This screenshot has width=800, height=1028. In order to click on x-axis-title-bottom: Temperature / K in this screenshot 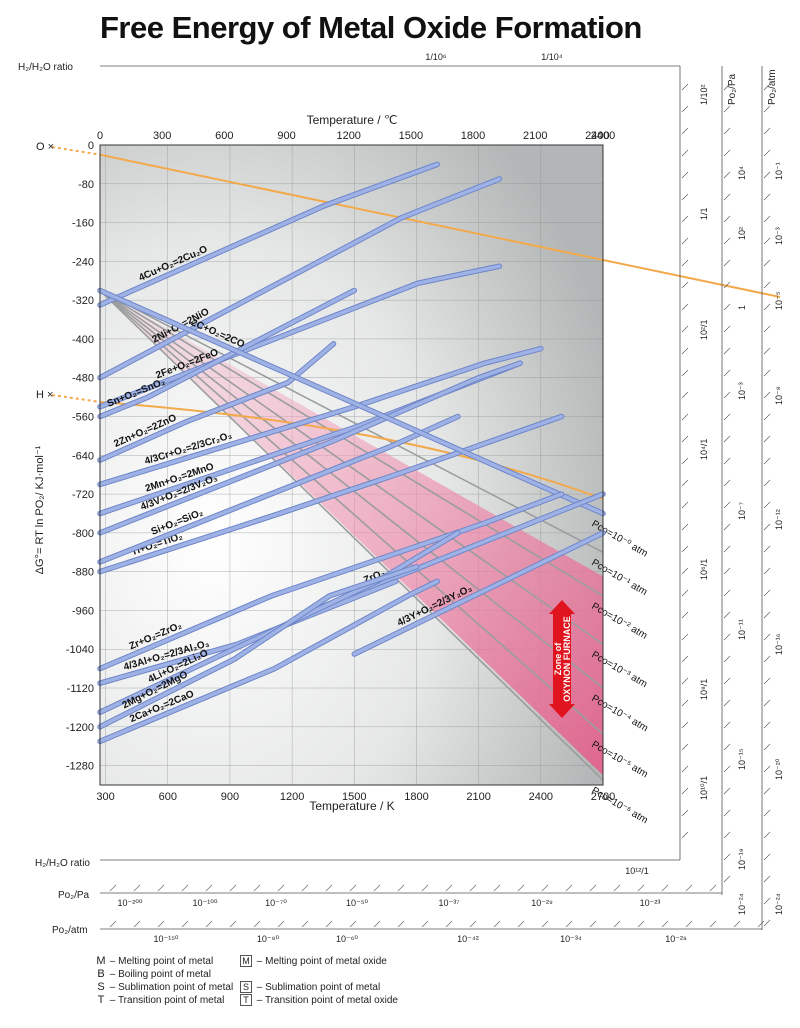, I will do `click(351, 806)`.